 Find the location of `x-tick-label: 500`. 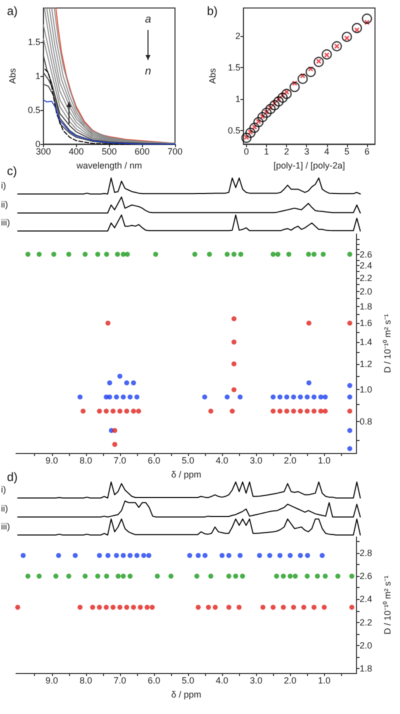

x-tick-label: 500 is located at coordinates (109, 151).